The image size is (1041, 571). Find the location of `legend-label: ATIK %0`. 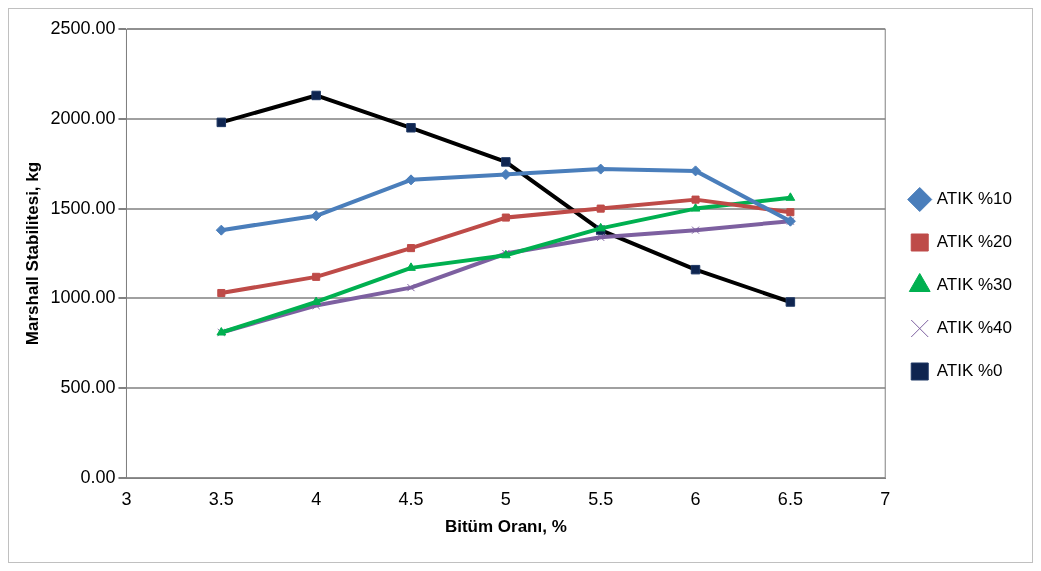

legend-label: ATIK %0 is located at coordinates (969, 371).